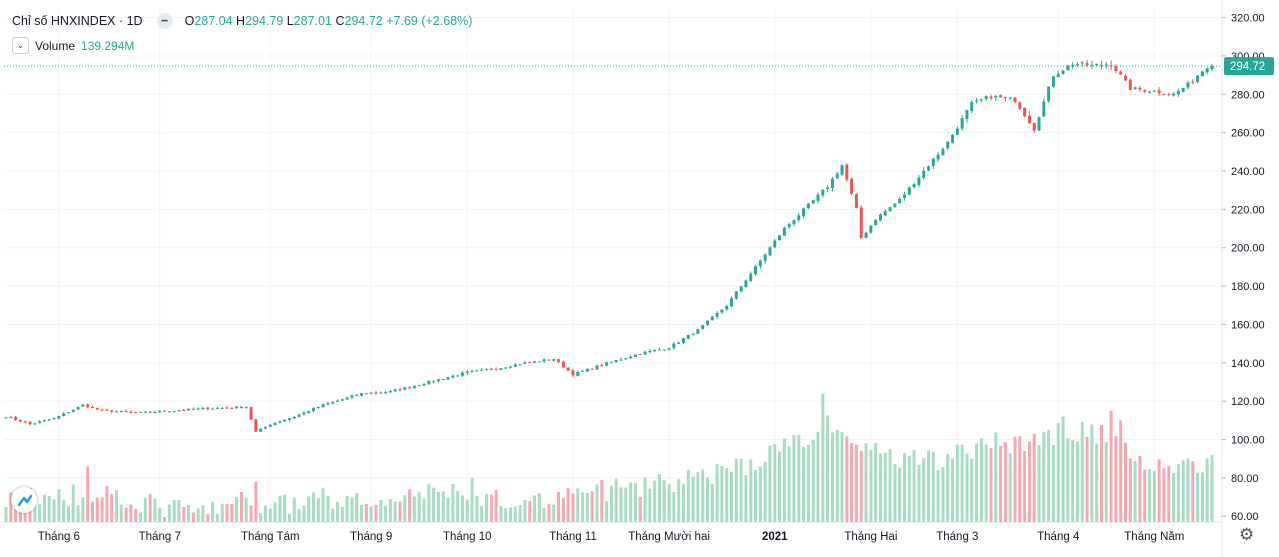  Describe the element at coordinates (371, 537) in the screenshot. I see `x-tick-label: Tháng 9` at that location.